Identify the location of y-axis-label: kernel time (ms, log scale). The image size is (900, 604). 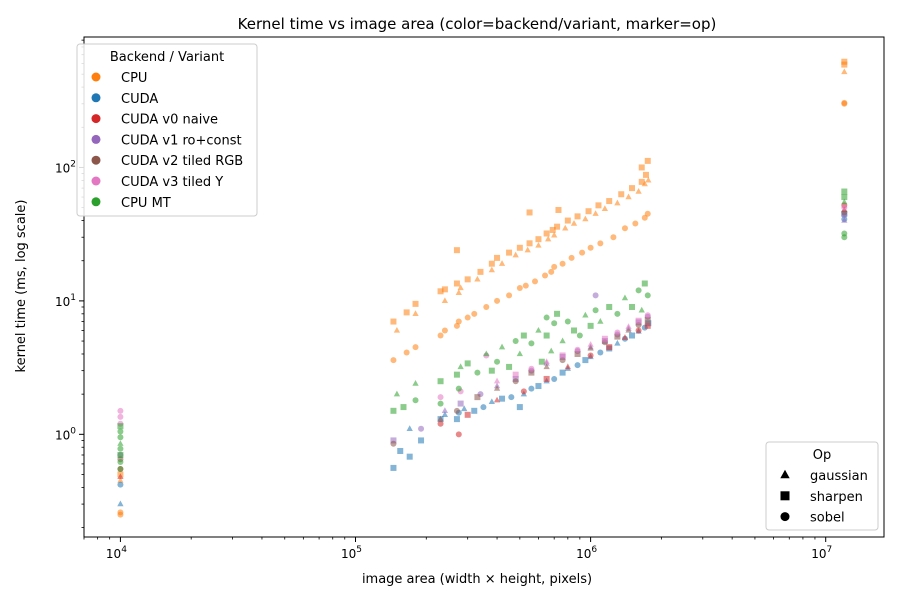
(21, 286).